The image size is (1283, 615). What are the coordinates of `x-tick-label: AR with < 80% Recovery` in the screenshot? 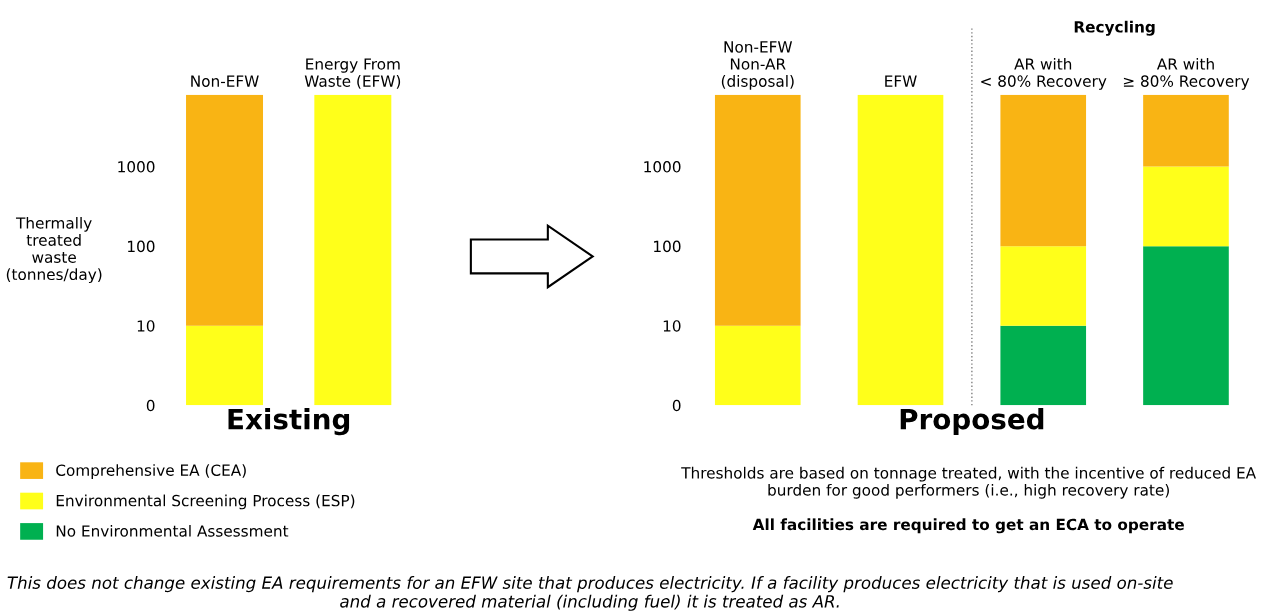 It's located at (1044, 73).